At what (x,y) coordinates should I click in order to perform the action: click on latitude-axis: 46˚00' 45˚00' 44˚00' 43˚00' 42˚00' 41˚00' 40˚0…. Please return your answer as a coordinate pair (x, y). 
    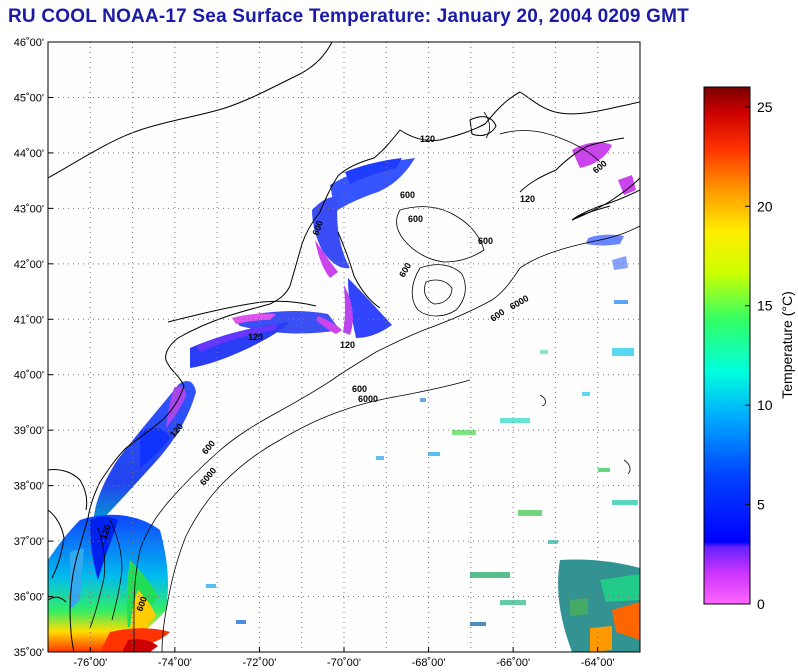
    Looking at the image, I should click on (33, 348).